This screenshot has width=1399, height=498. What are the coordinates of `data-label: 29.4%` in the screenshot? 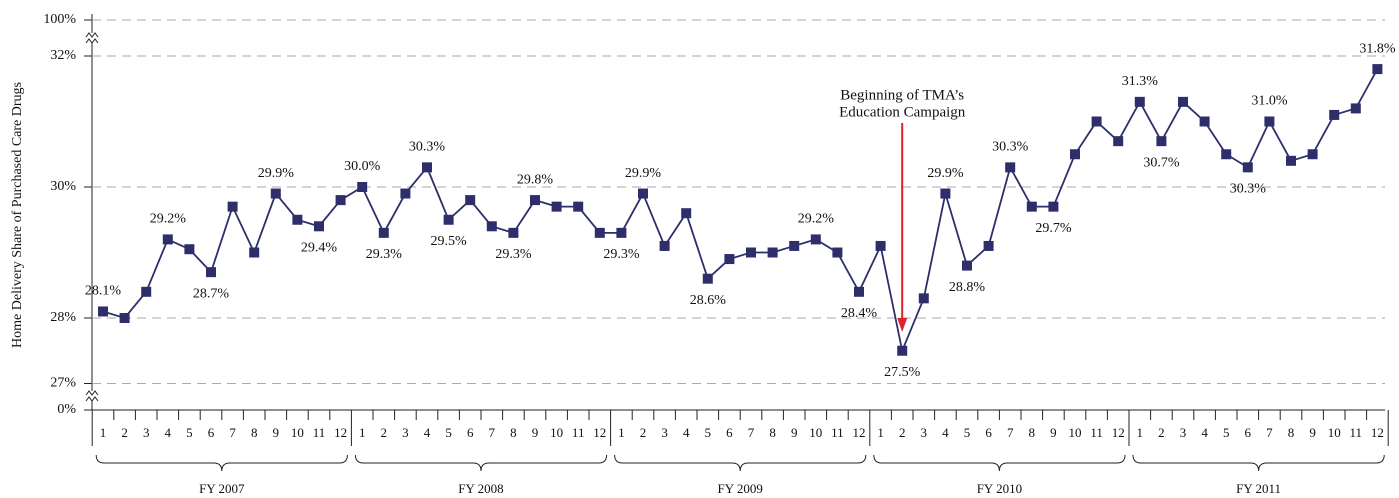 It's located at (319, 248).